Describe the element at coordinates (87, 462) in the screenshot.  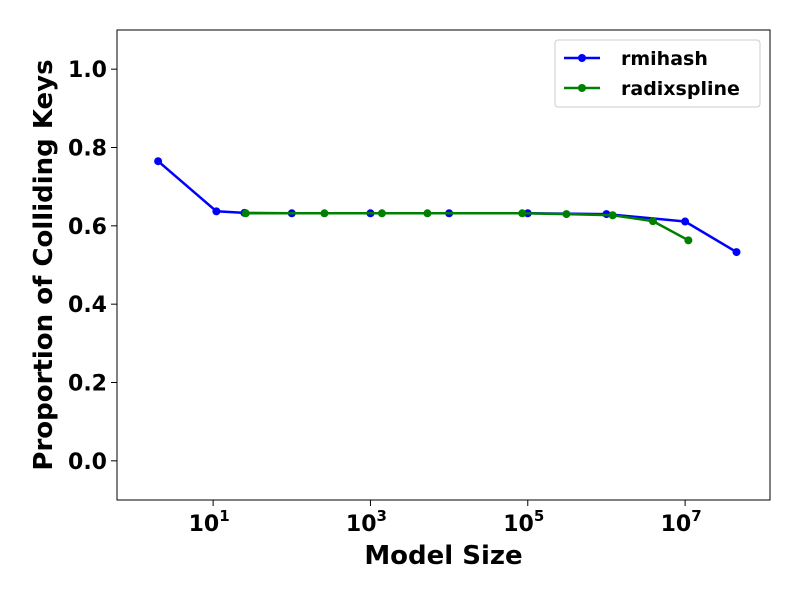
I see `y-tick-label: 0.0` at that location.